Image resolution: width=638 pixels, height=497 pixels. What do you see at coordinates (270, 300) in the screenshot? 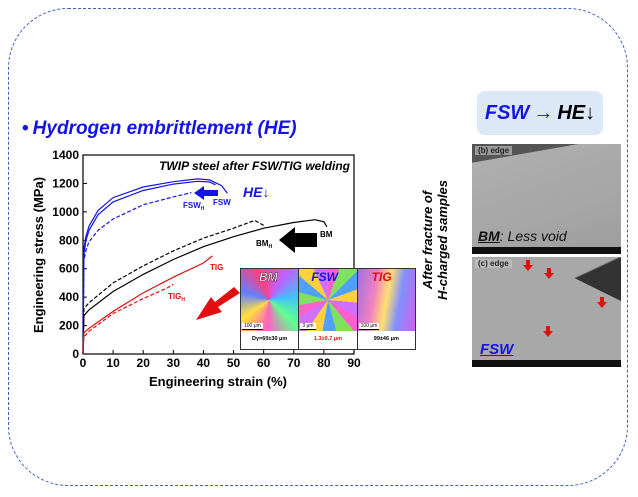
I see `ebsd-map-bm: BM 100 μm` at bounding box center [270, 300].